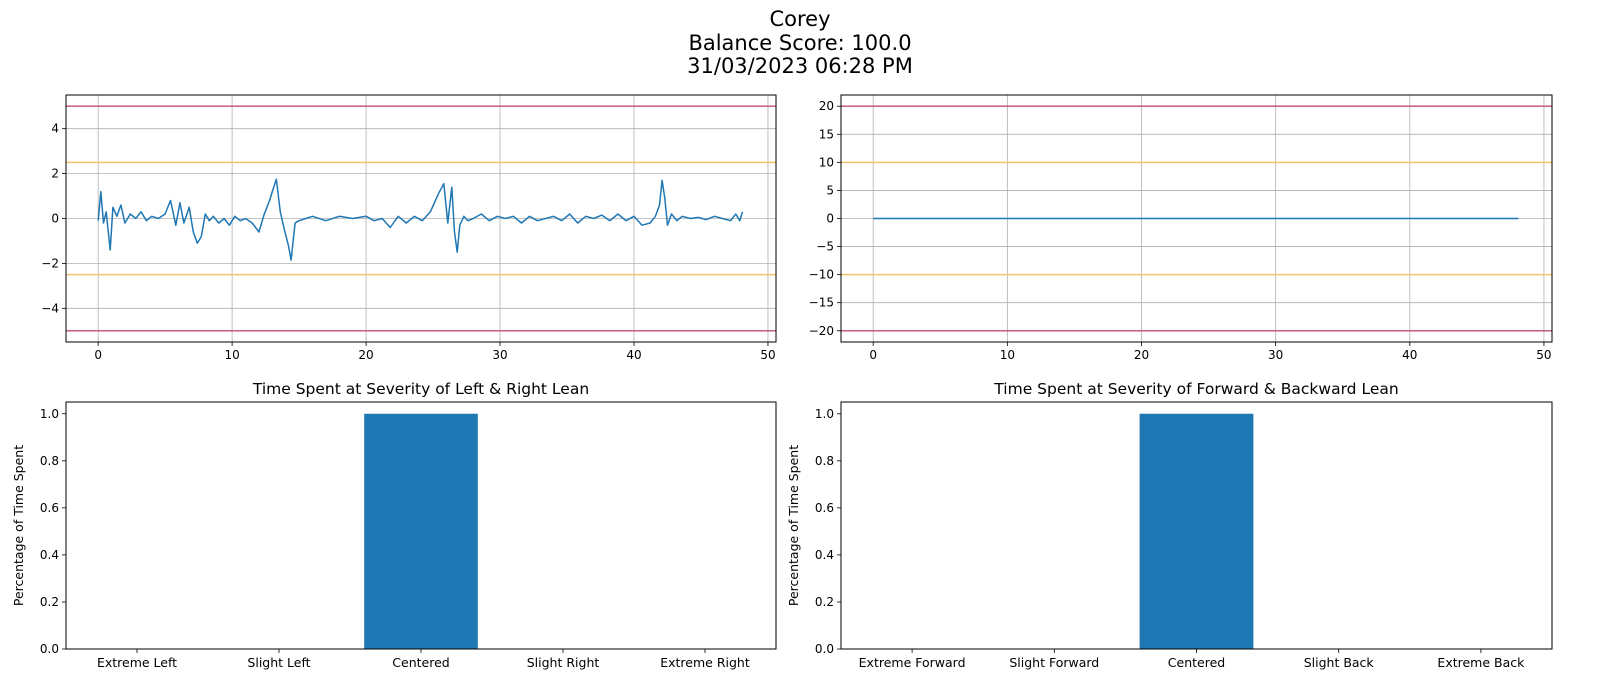 This screenshot has height=700, width=1600. Describe the element at coordinates (821, 331) in the screenshot. I see `y-tick-label: −20` at that location.